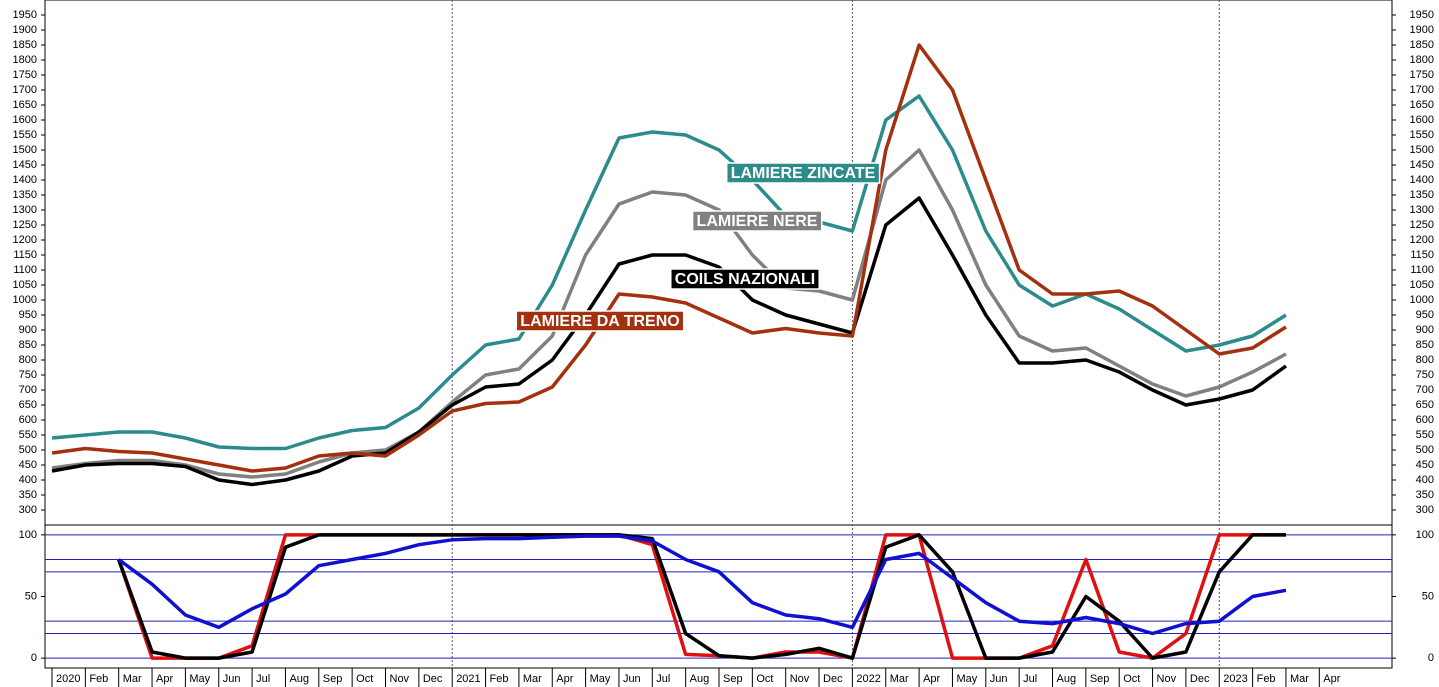 The width and height of the screenshot is (1439, 687). What do you see at coordinates (28, 345) in the screenshot?
I see `y-tick-label: 850` at bounding box center [28, 345].